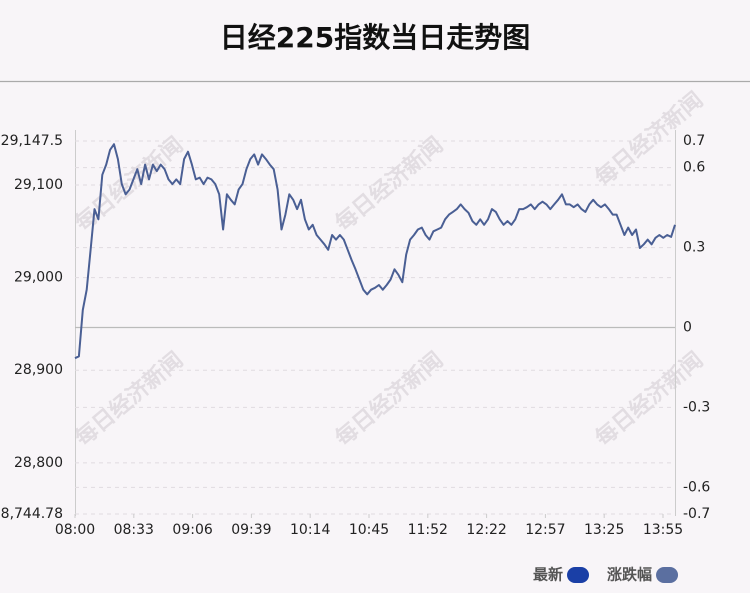 The width and height of the screenshot is (750, 593). I want to click on chart-title: 日经225指数当日走势图, so click(375, 37).